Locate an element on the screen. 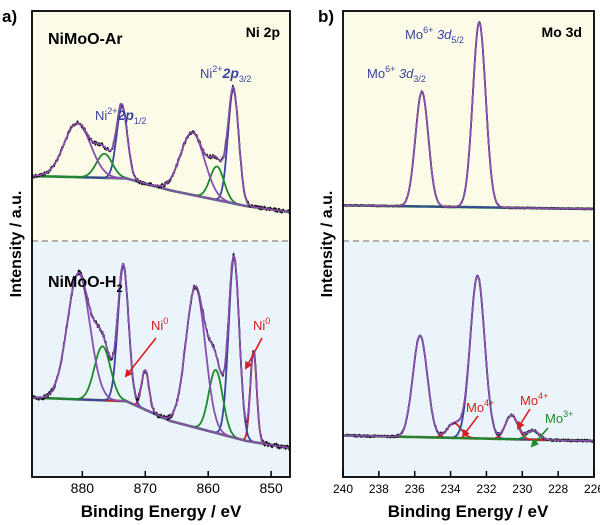 Image resolution: width=600 pixels, height=525 pixels. peak-label-mo6-3d32: Mo6+ 3d3/2 is located at coordinates (396, 74).